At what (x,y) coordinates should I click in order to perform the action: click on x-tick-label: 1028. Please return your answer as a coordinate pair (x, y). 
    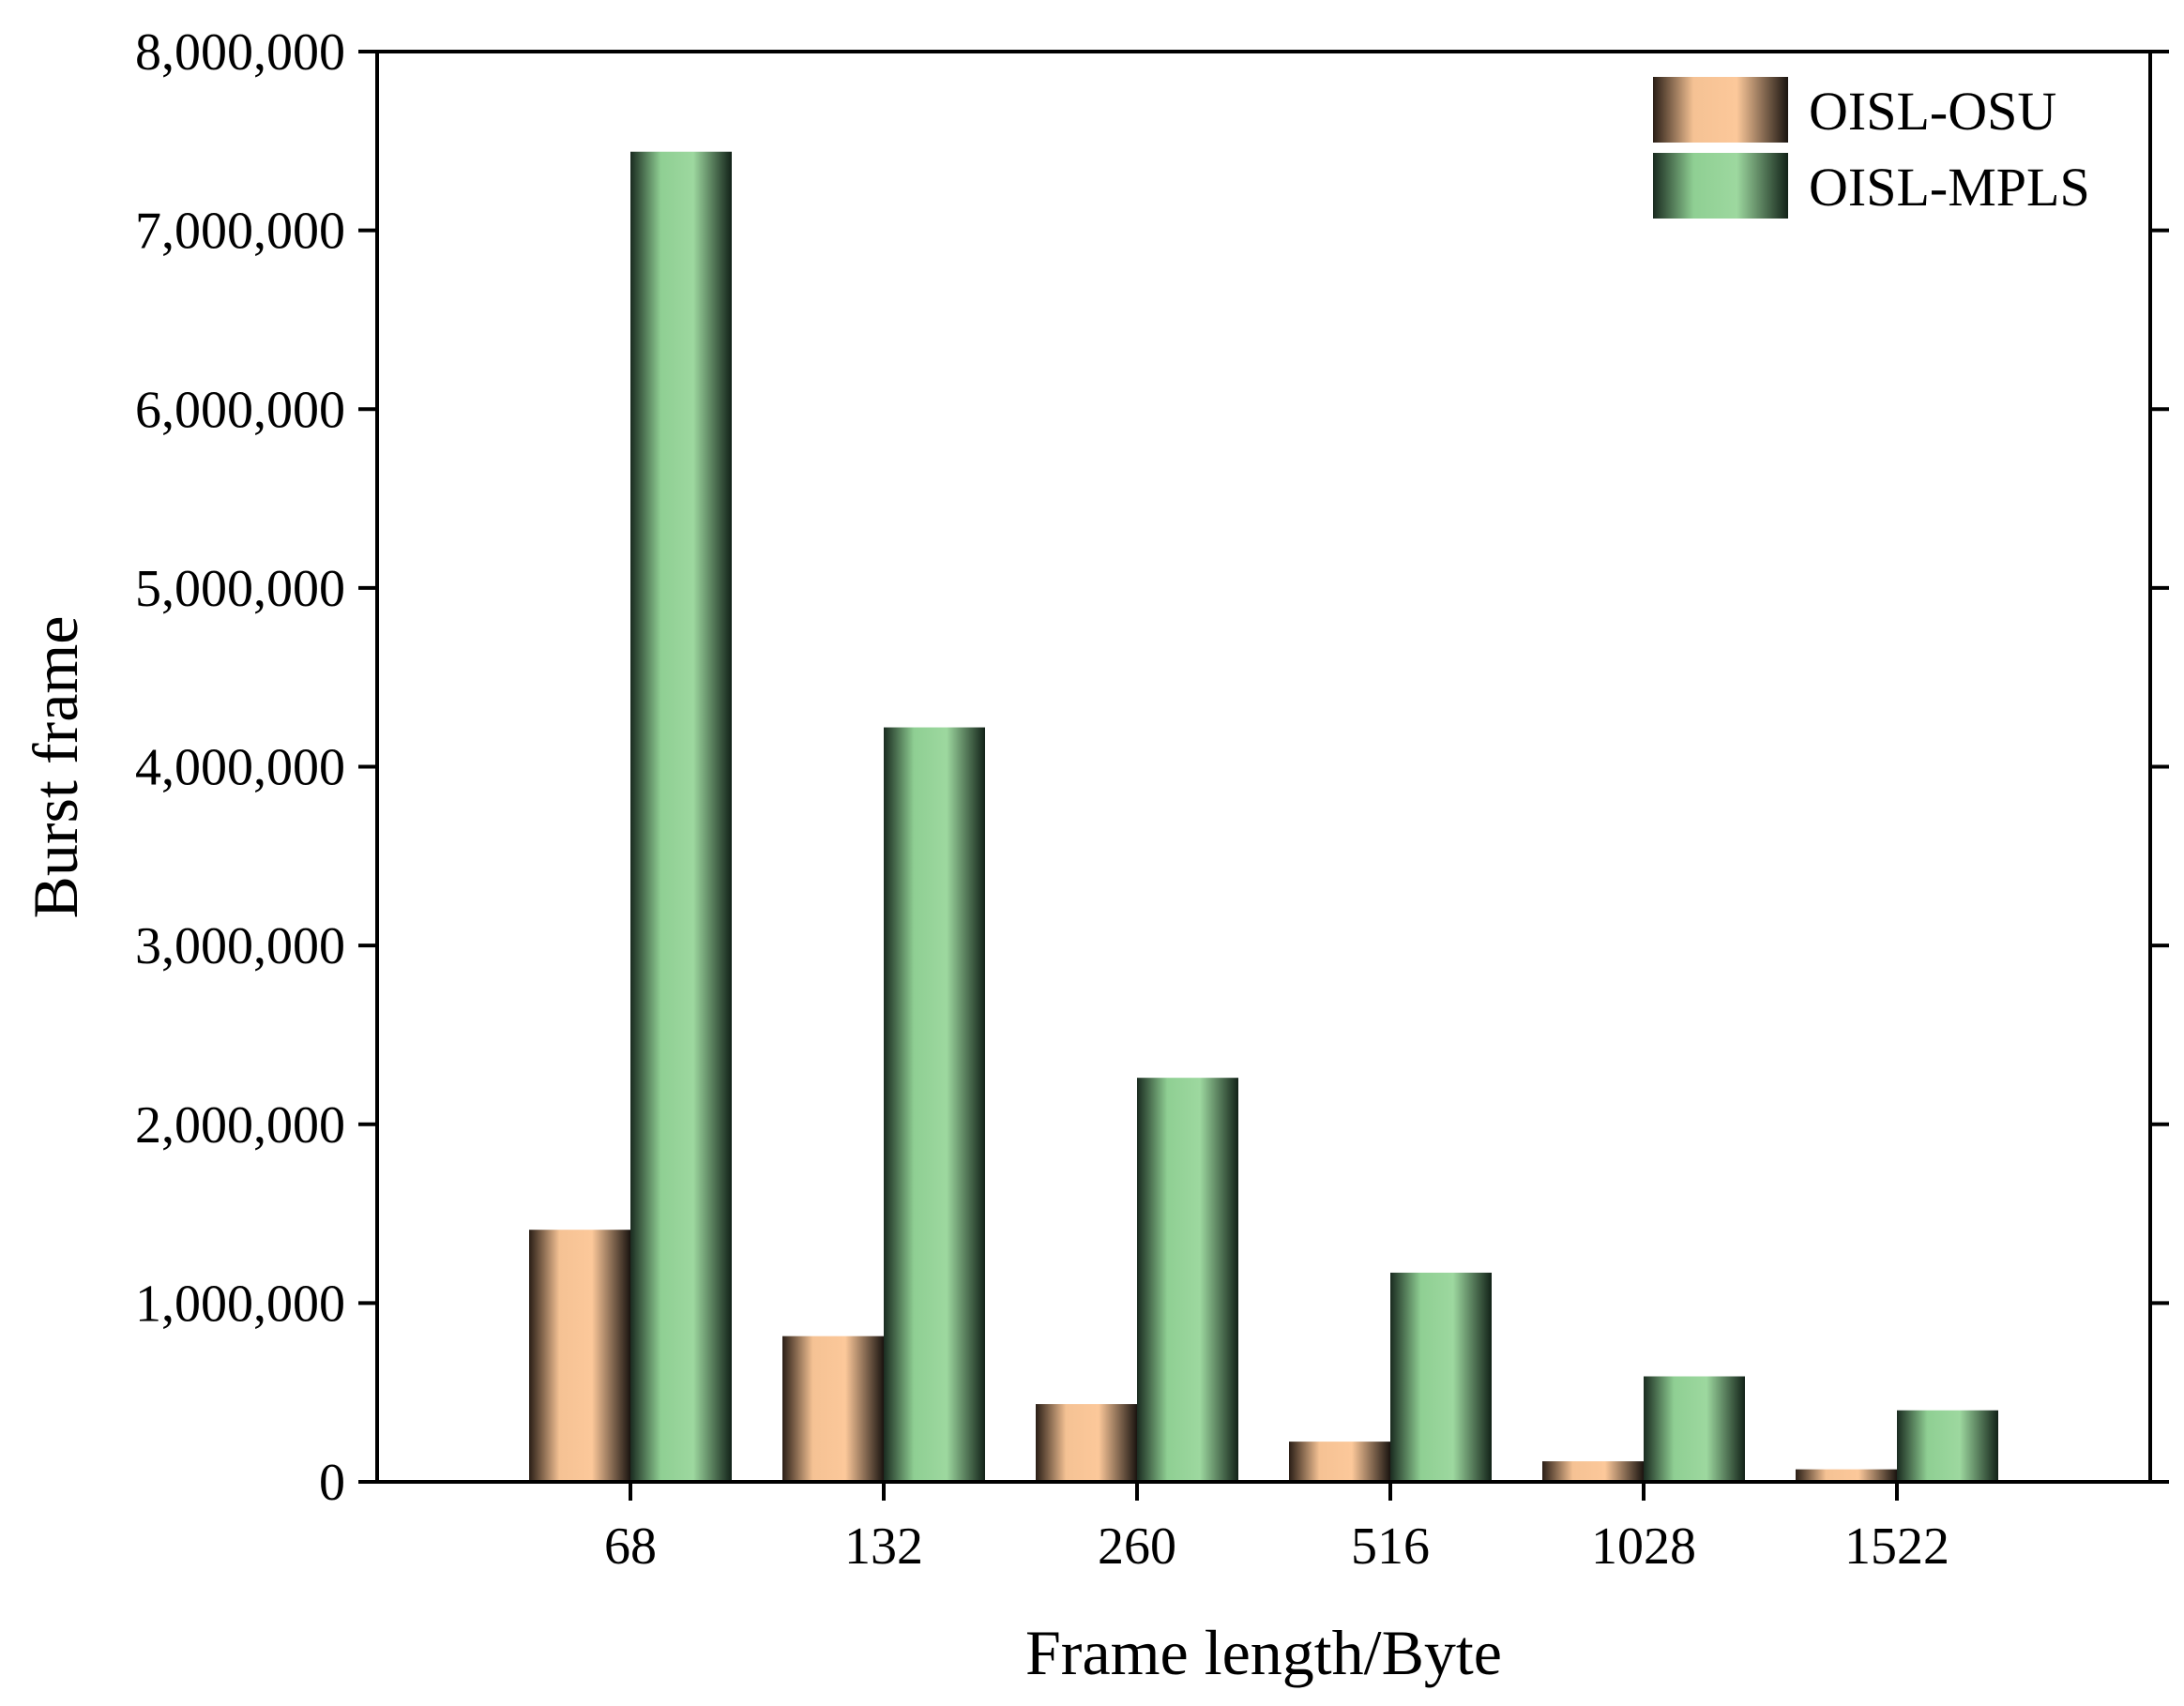
    Looking at the image, I should click on (1643, 1547).